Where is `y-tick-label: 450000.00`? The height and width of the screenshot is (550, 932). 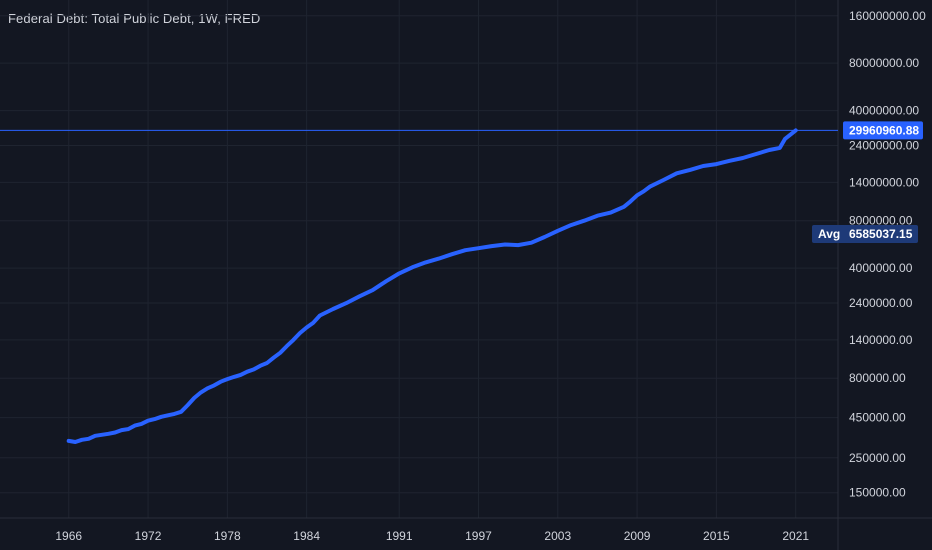 y-tick-label: 450000.00 is located at coordinates (877, 418).